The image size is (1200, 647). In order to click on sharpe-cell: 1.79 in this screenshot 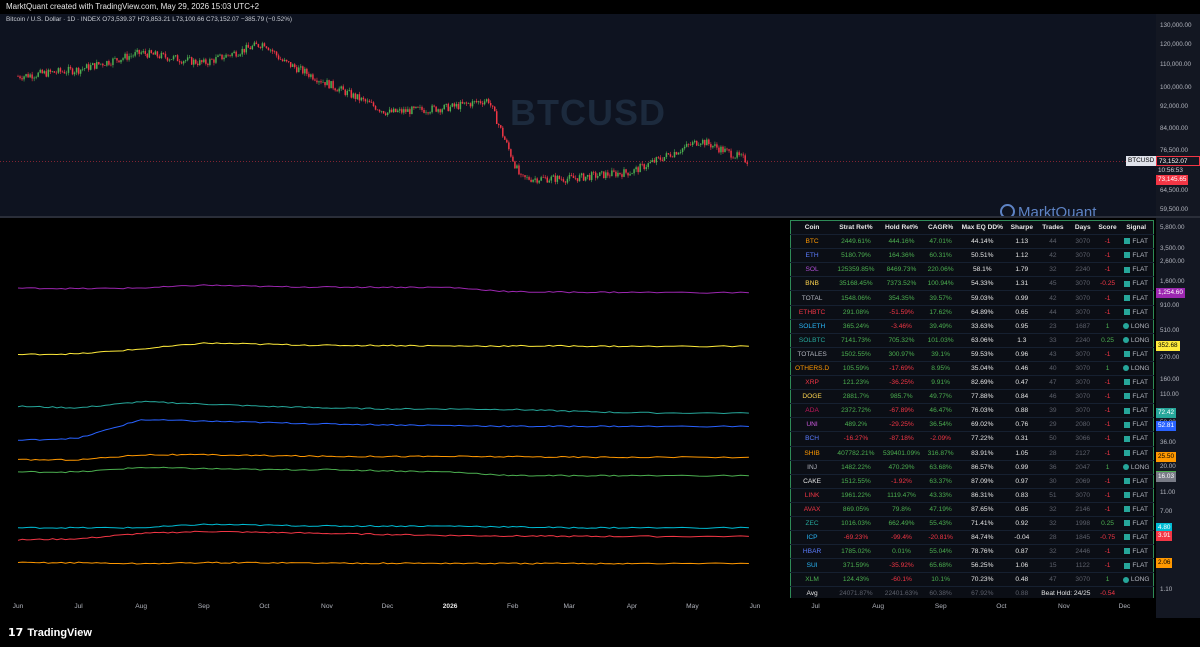, I will do `click(1022, 270)`.